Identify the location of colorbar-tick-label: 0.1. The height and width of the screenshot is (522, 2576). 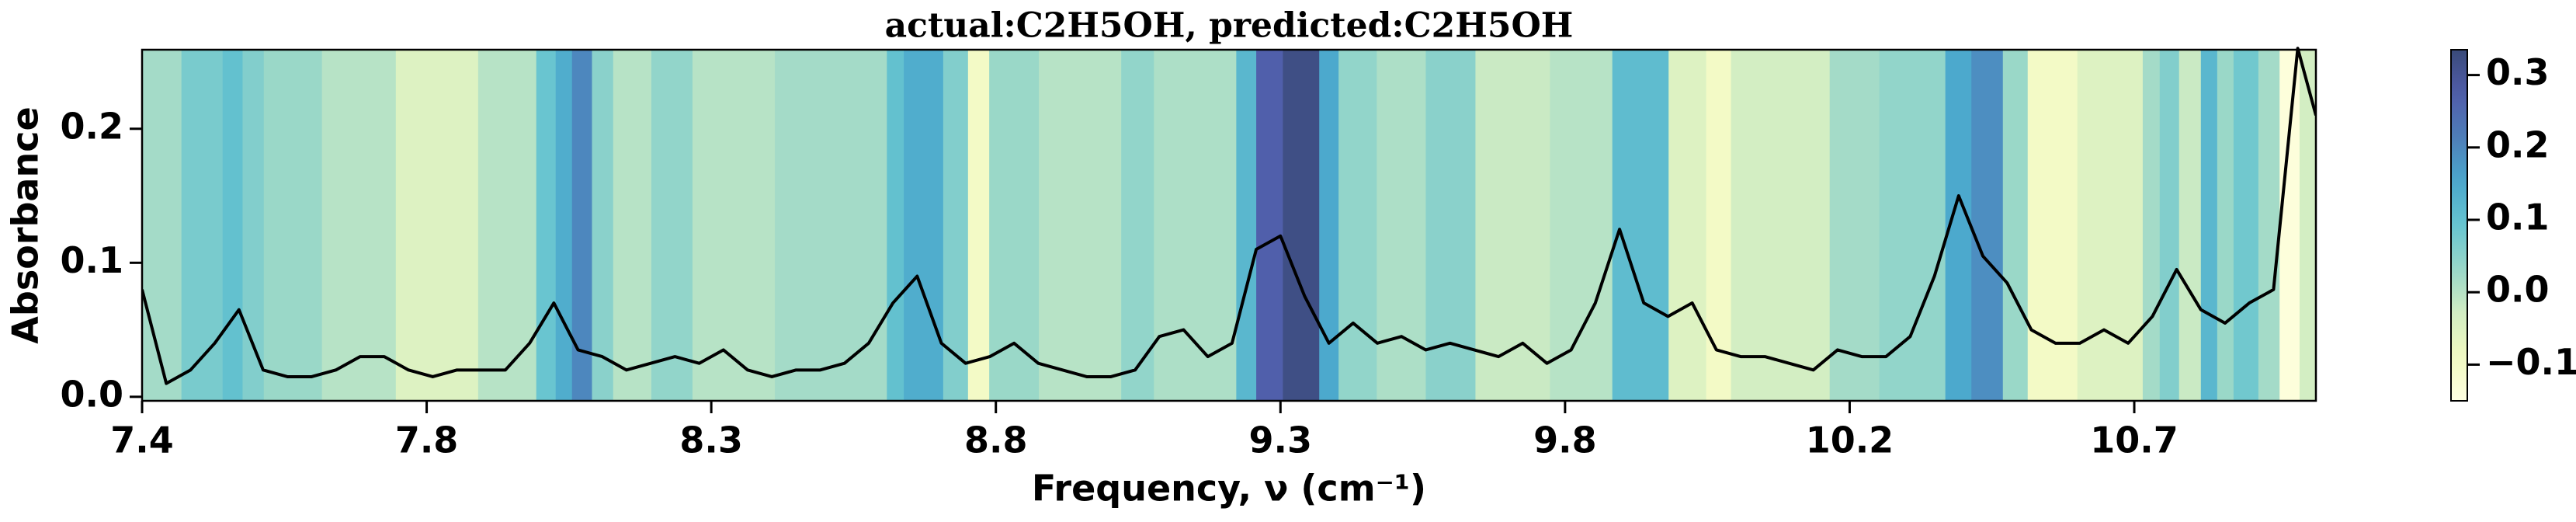
(2518, 217).